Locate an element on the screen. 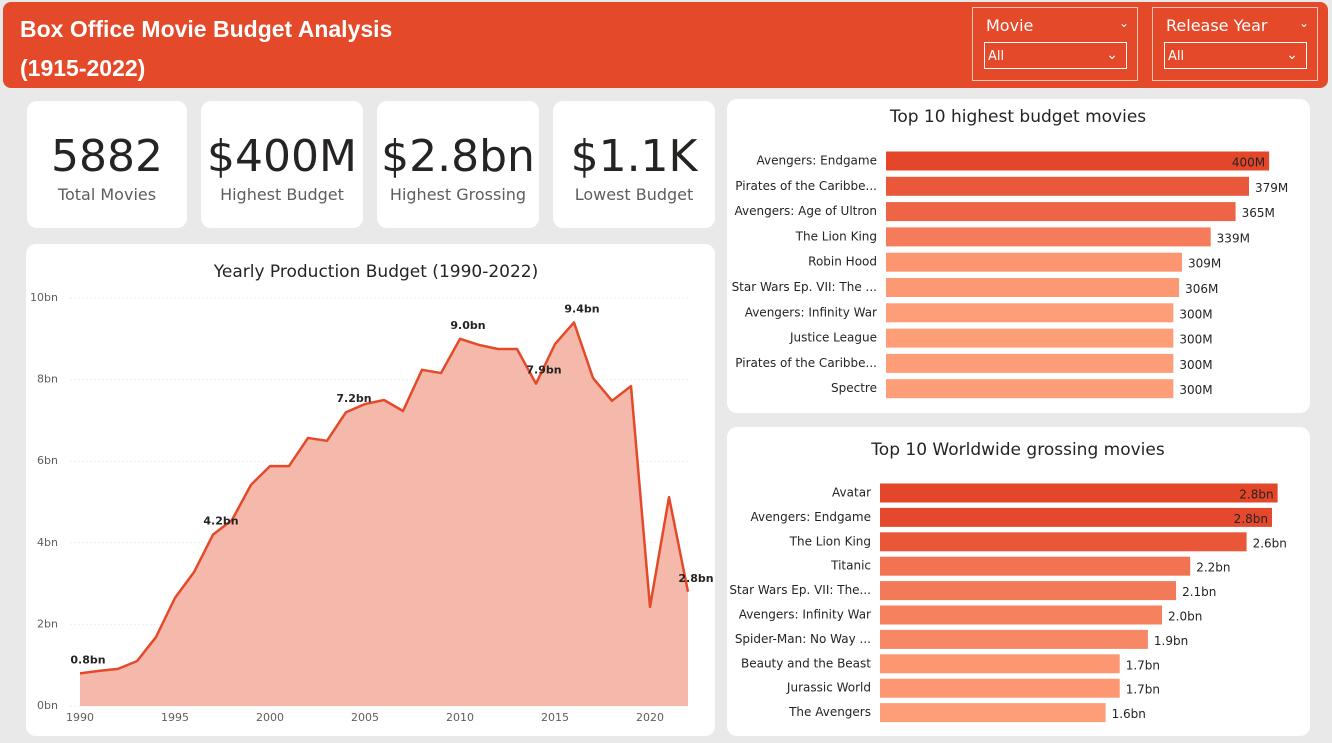 This screenshot has height=743, width=1332. data-label: 7.9bn is located at coordinates (543, 370).